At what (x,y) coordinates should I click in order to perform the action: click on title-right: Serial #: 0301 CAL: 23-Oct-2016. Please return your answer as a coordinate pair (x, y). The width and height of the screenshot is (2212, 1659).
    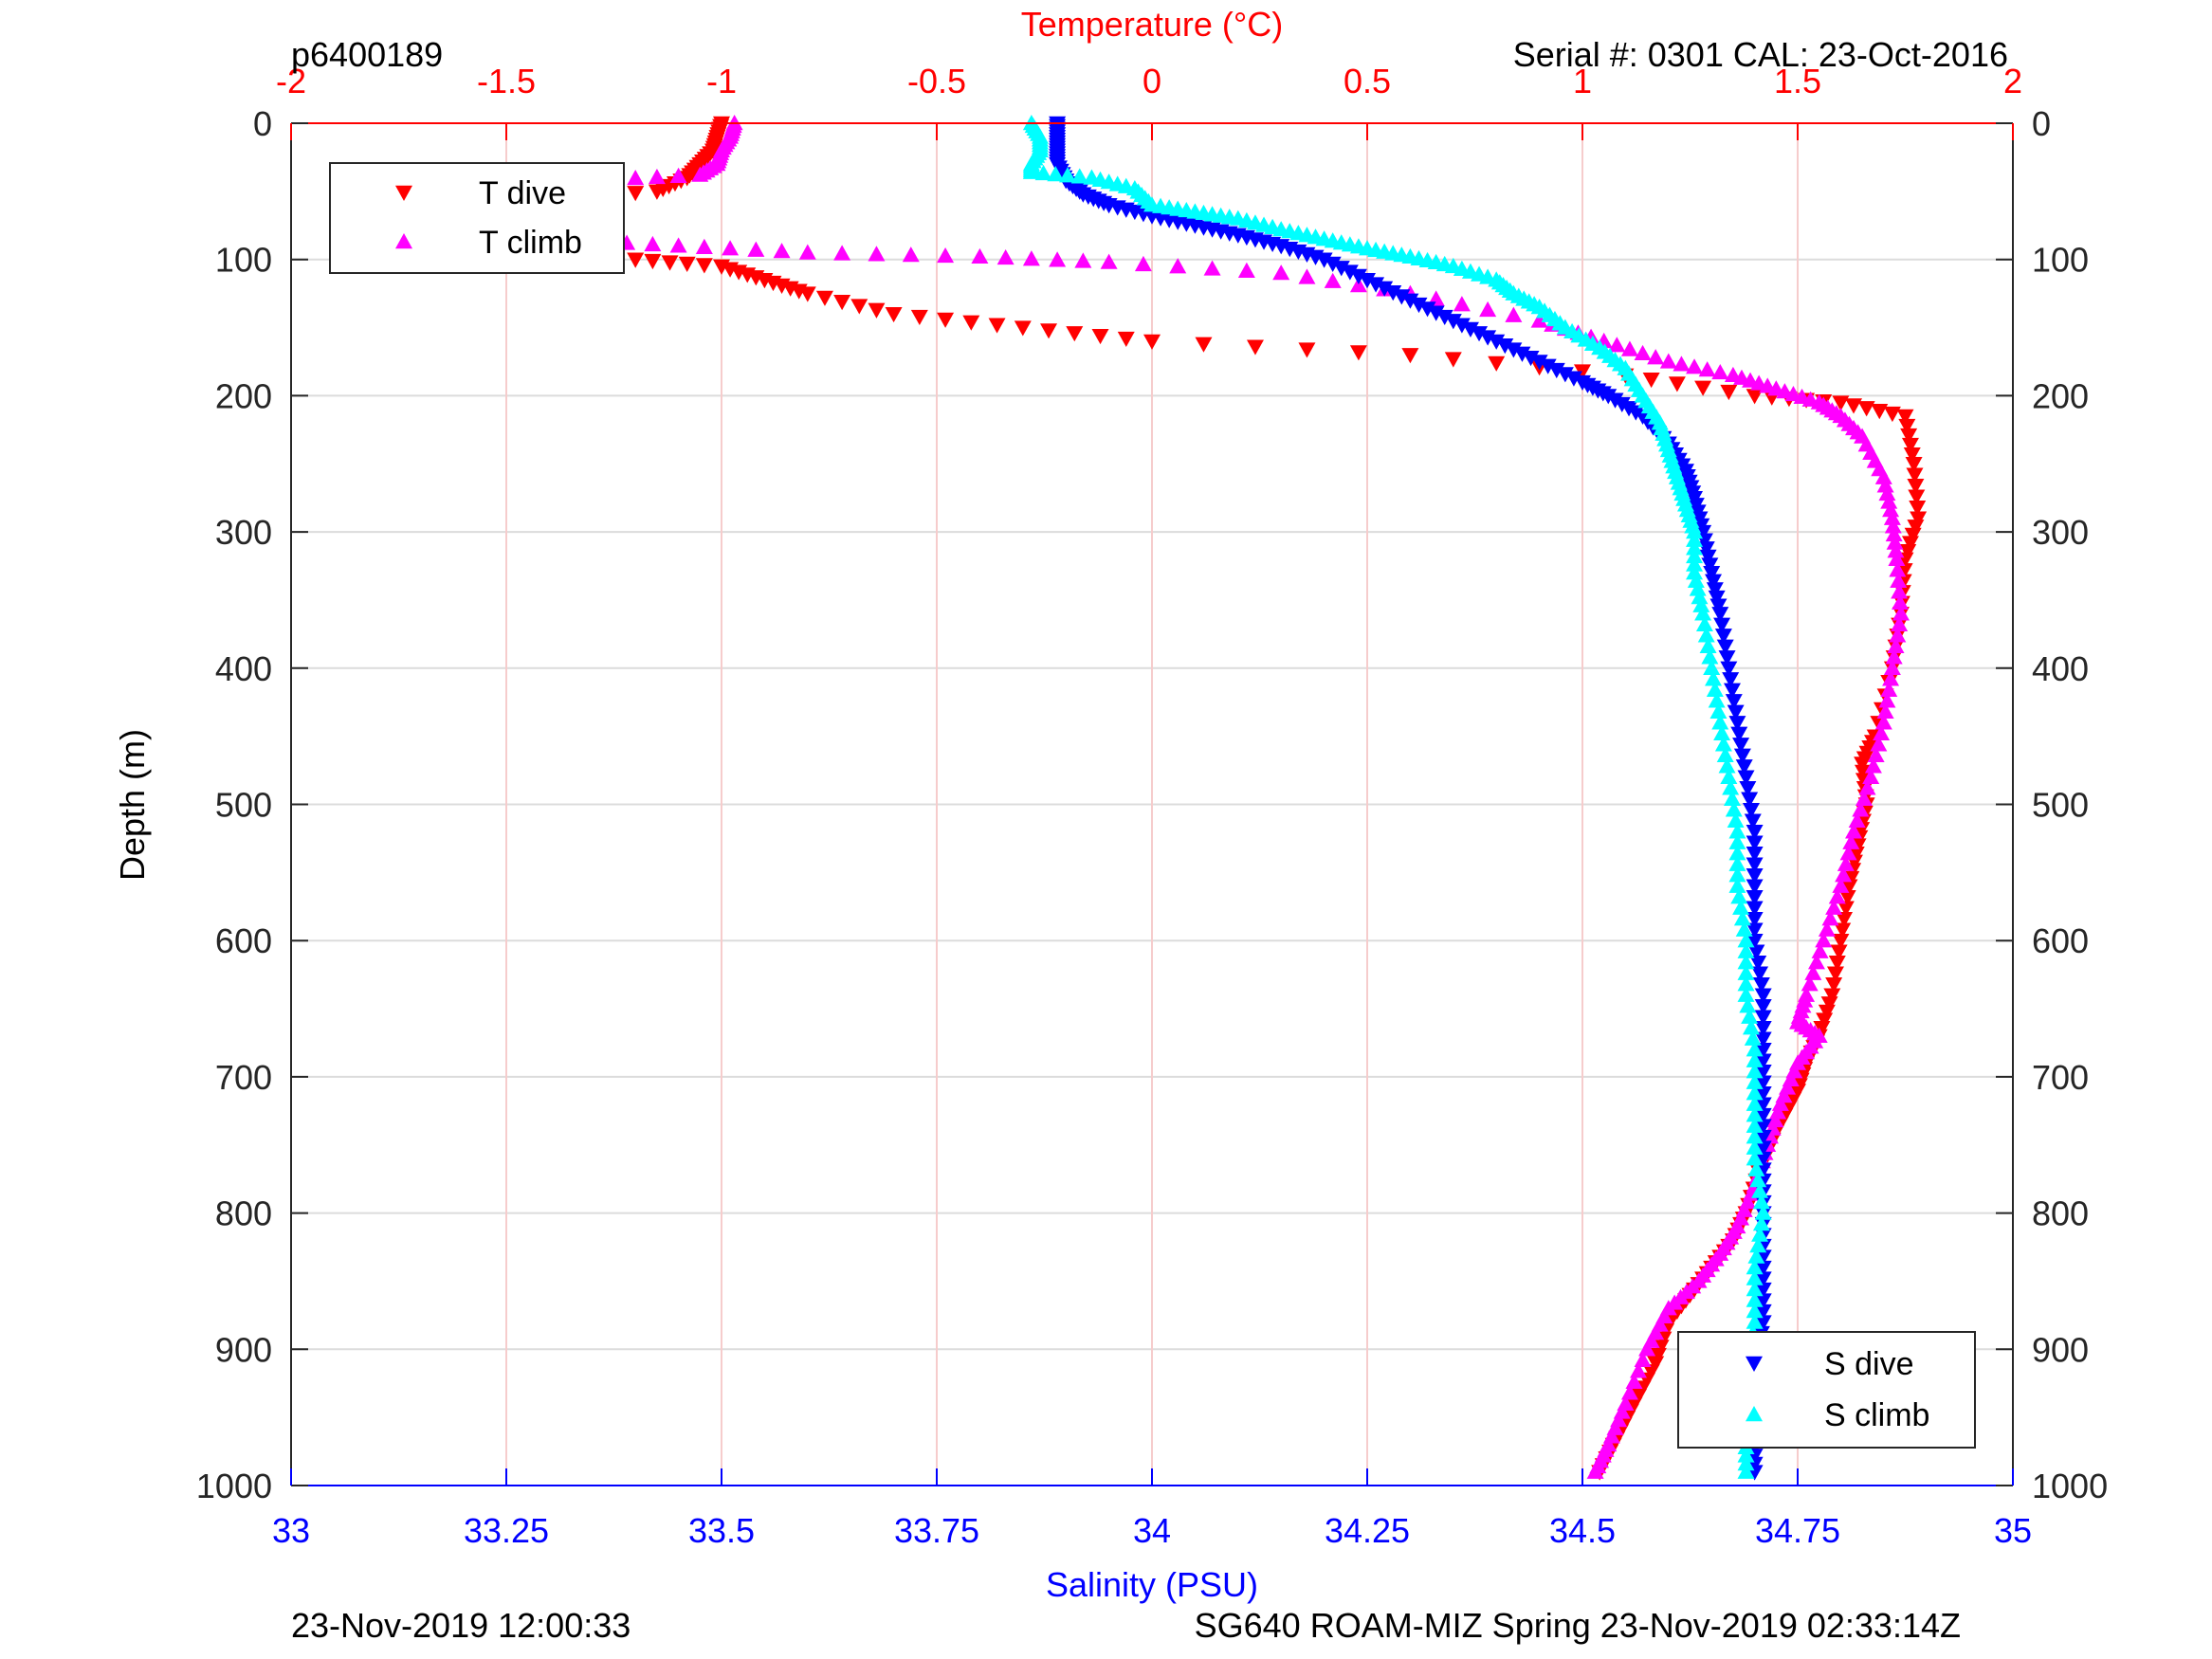
    Looking at the image, I should click on (1760, 54).